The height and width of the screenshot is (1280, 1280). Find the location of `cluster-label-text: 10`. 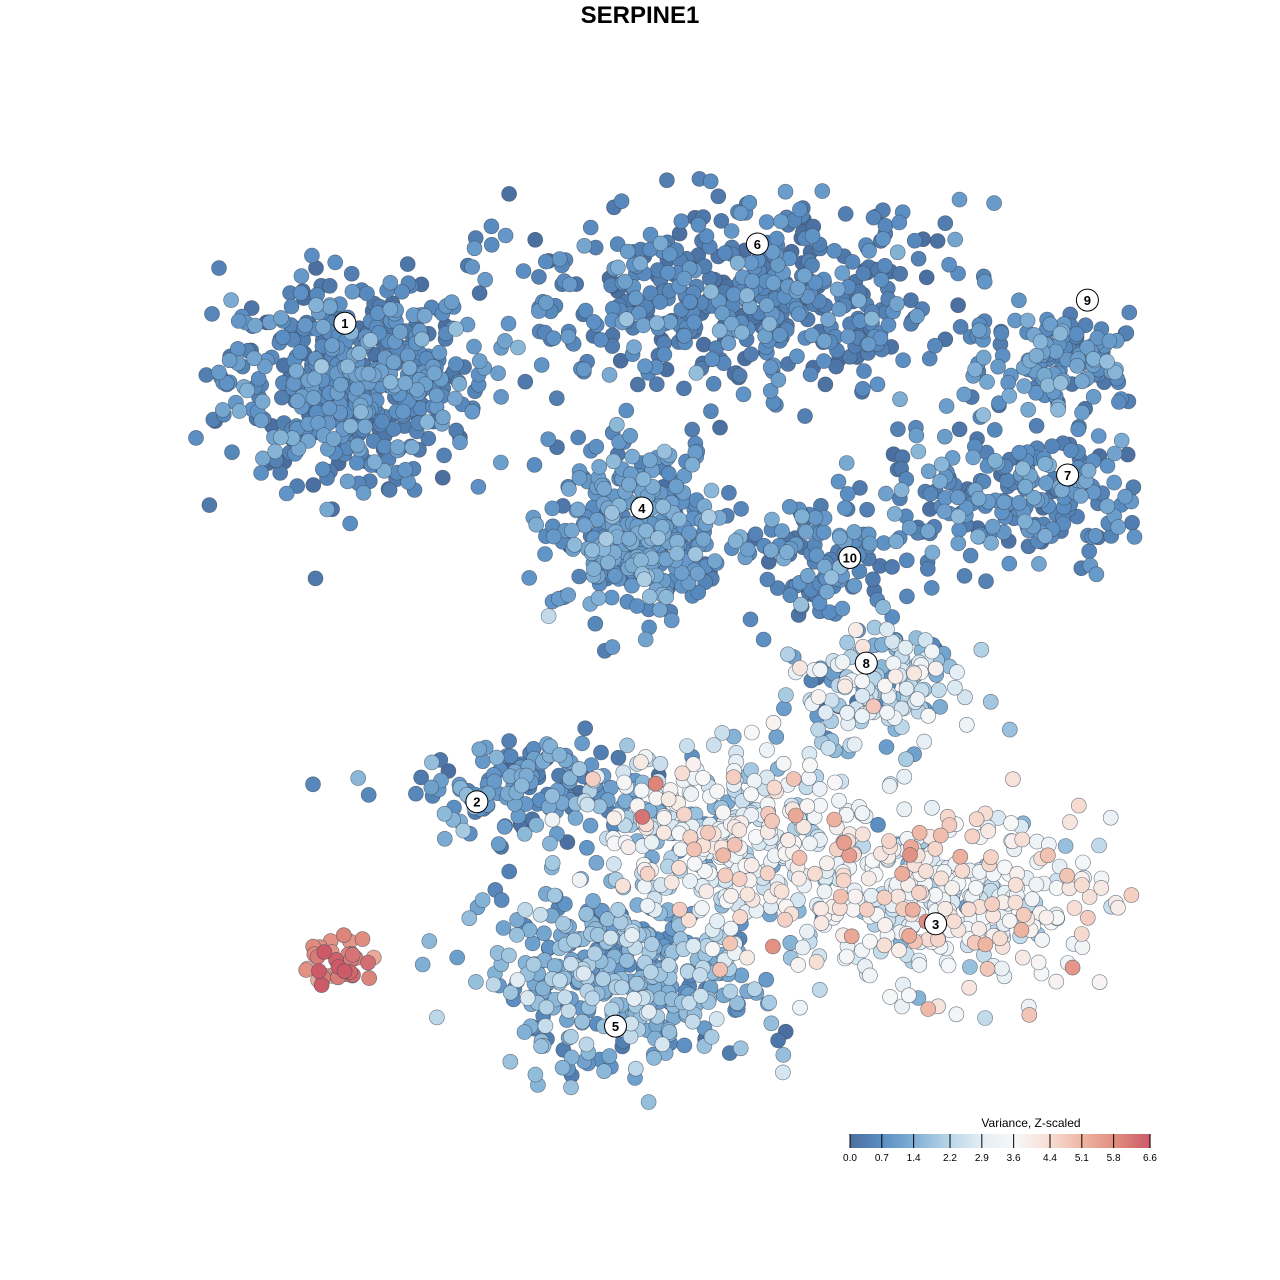

cluster-label-text: 10 is located at coordinates (850, 558).